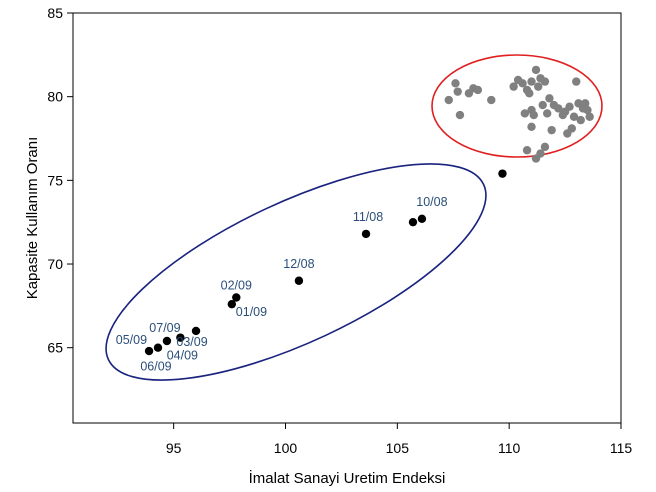  Describe the element at coordinates (55, 264) in the screenshot. I see `y-tick-label: 70` at that location.